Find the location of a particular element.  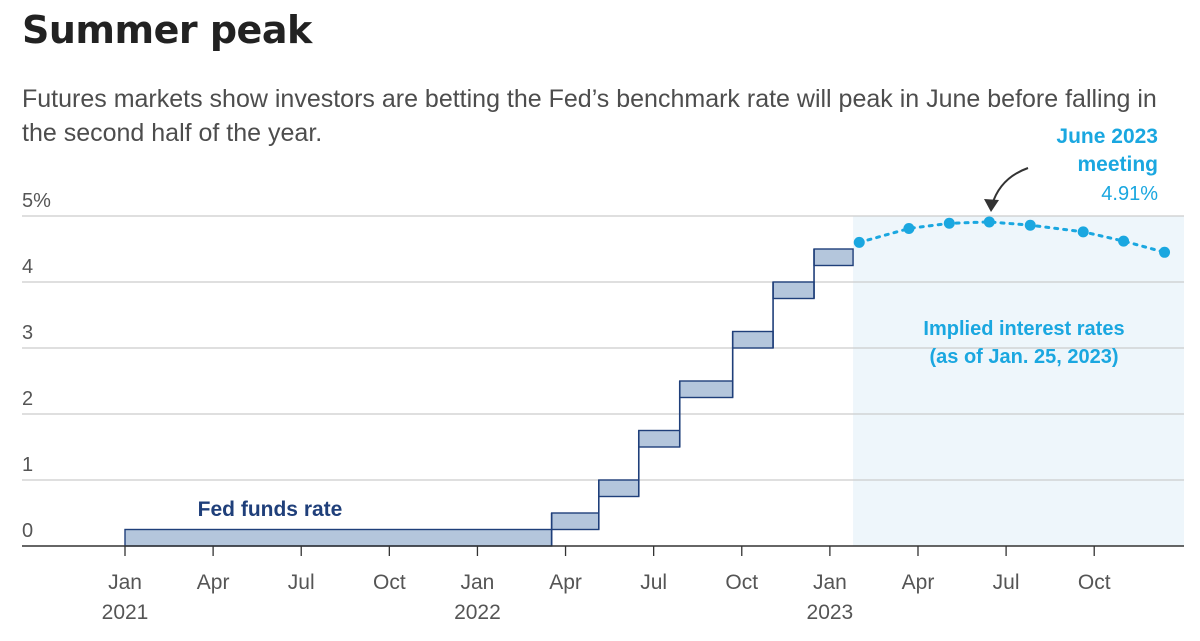

june-meeting-label-line1: June 2023 is located at coordinates (1107, 136).